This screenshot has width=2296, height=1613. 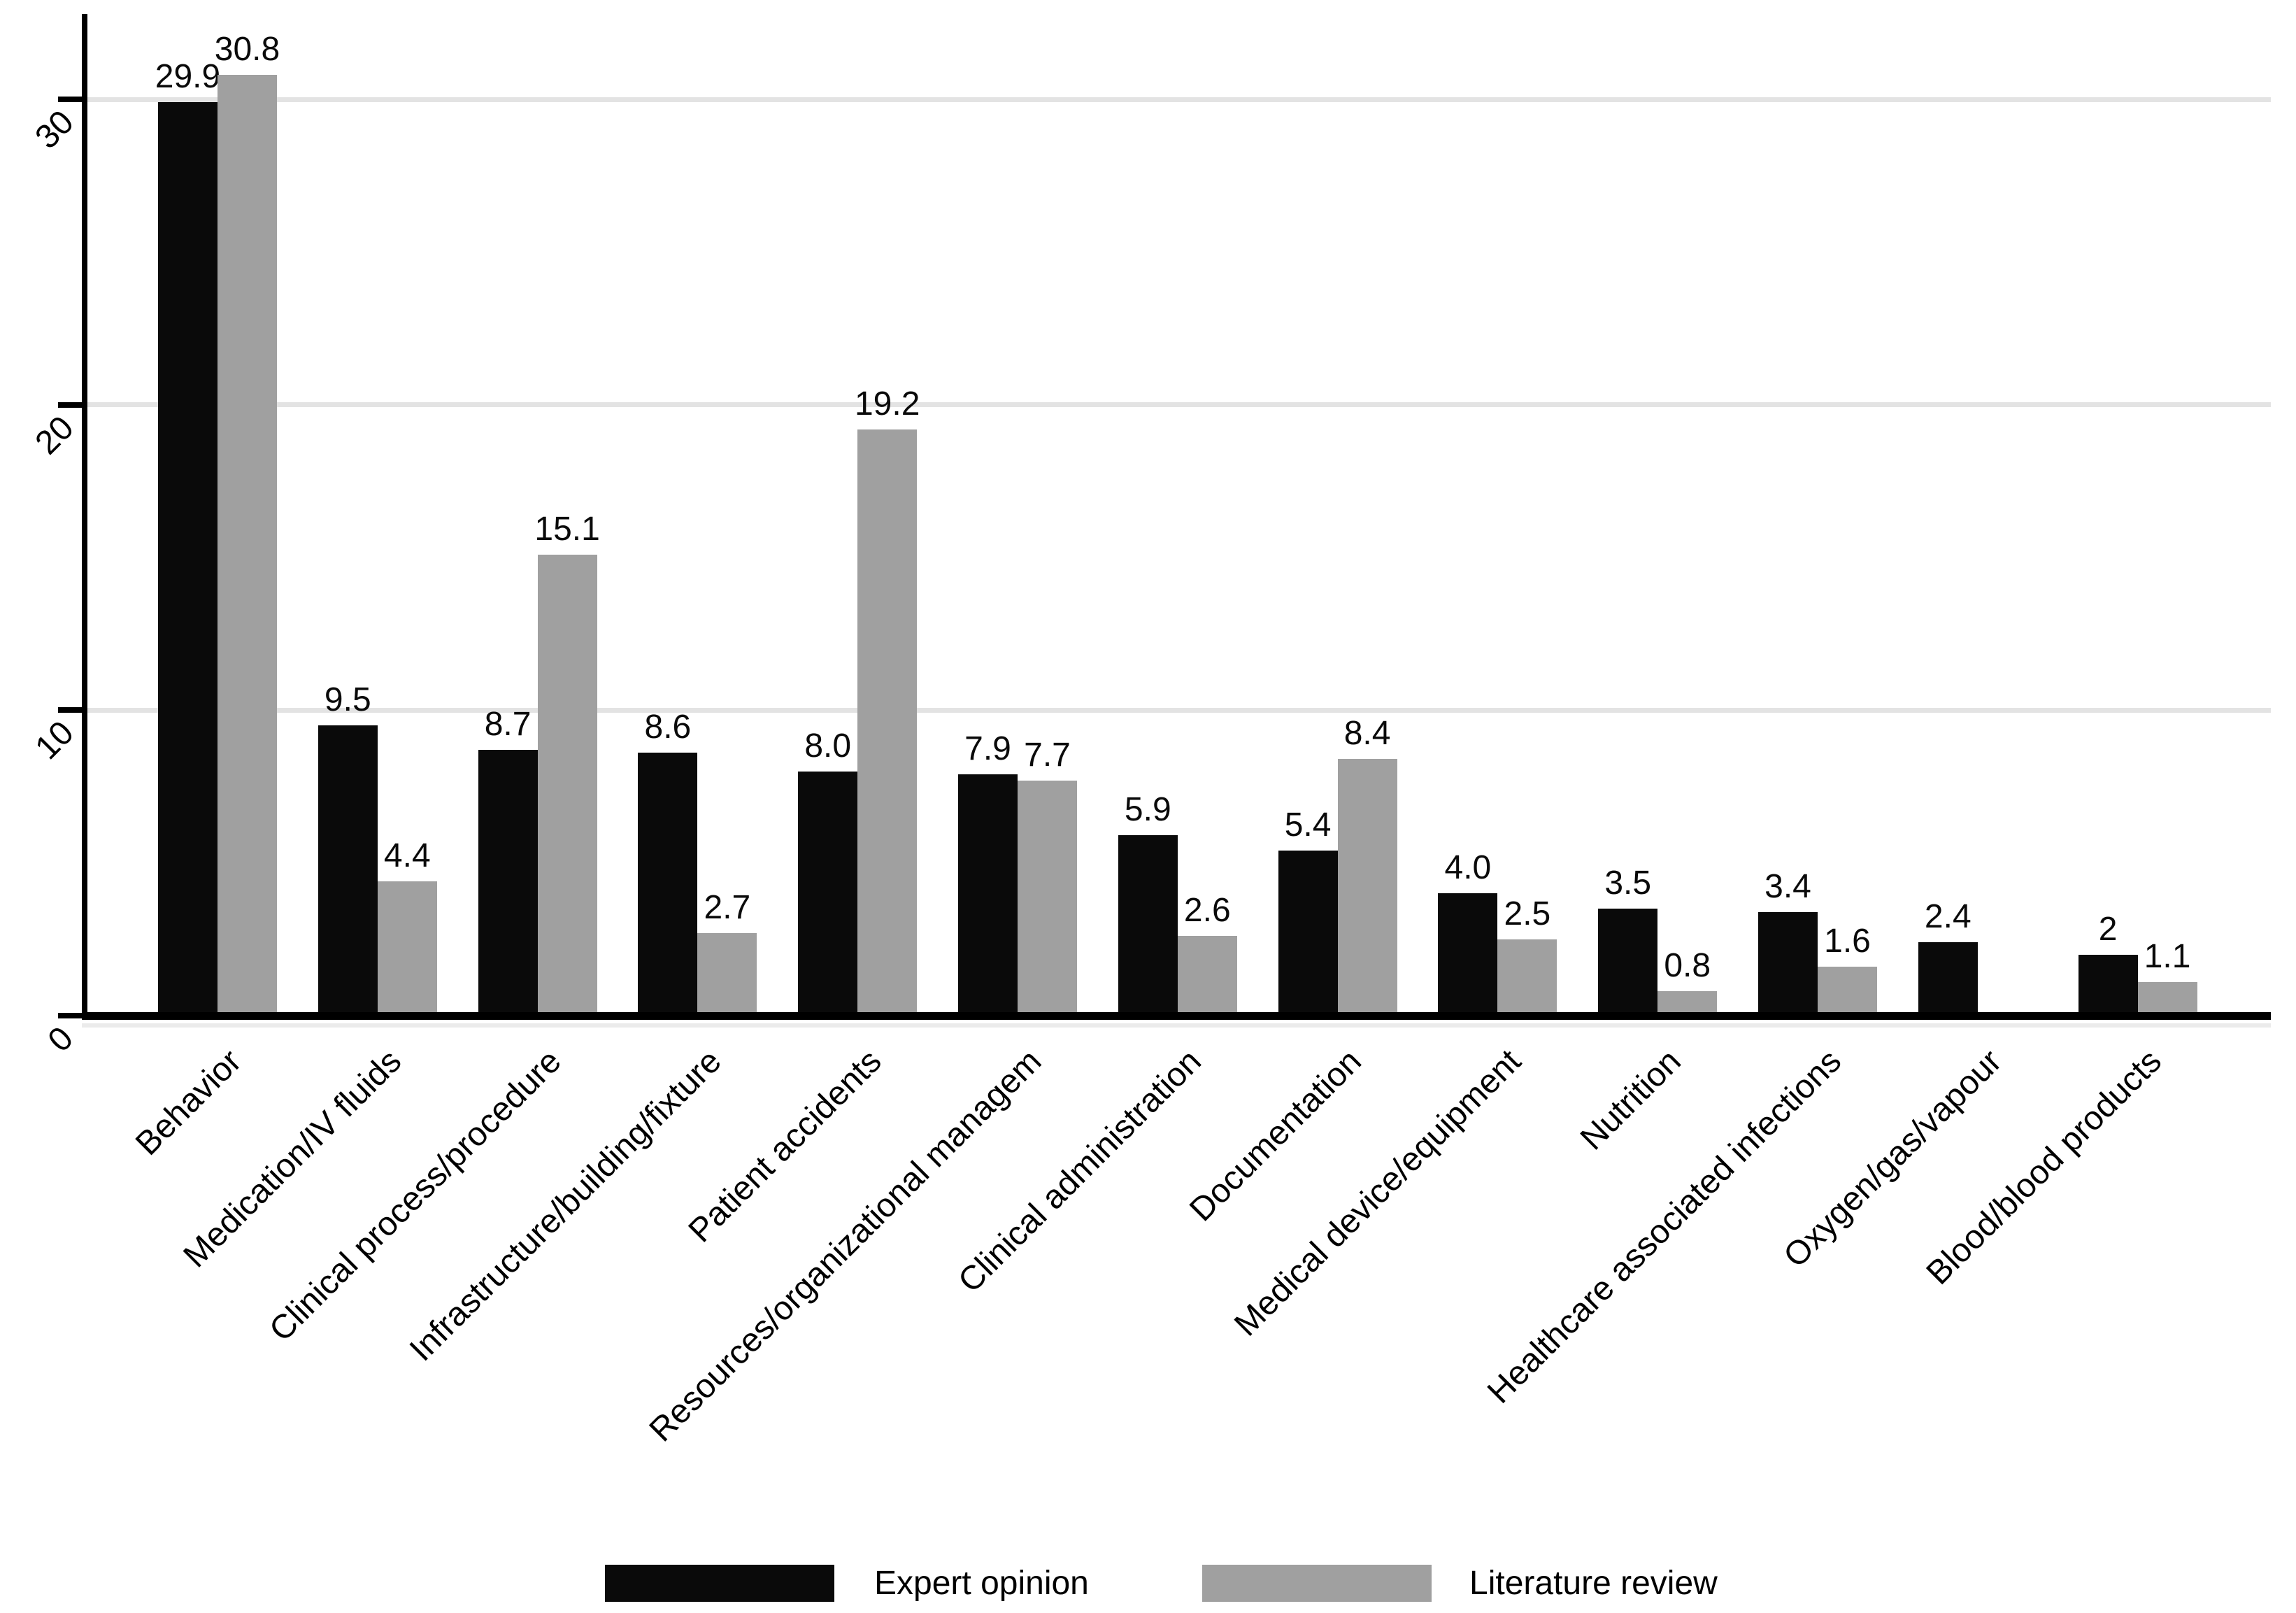 I want to click on value-label: 30.8, so click(x=247, y=50).